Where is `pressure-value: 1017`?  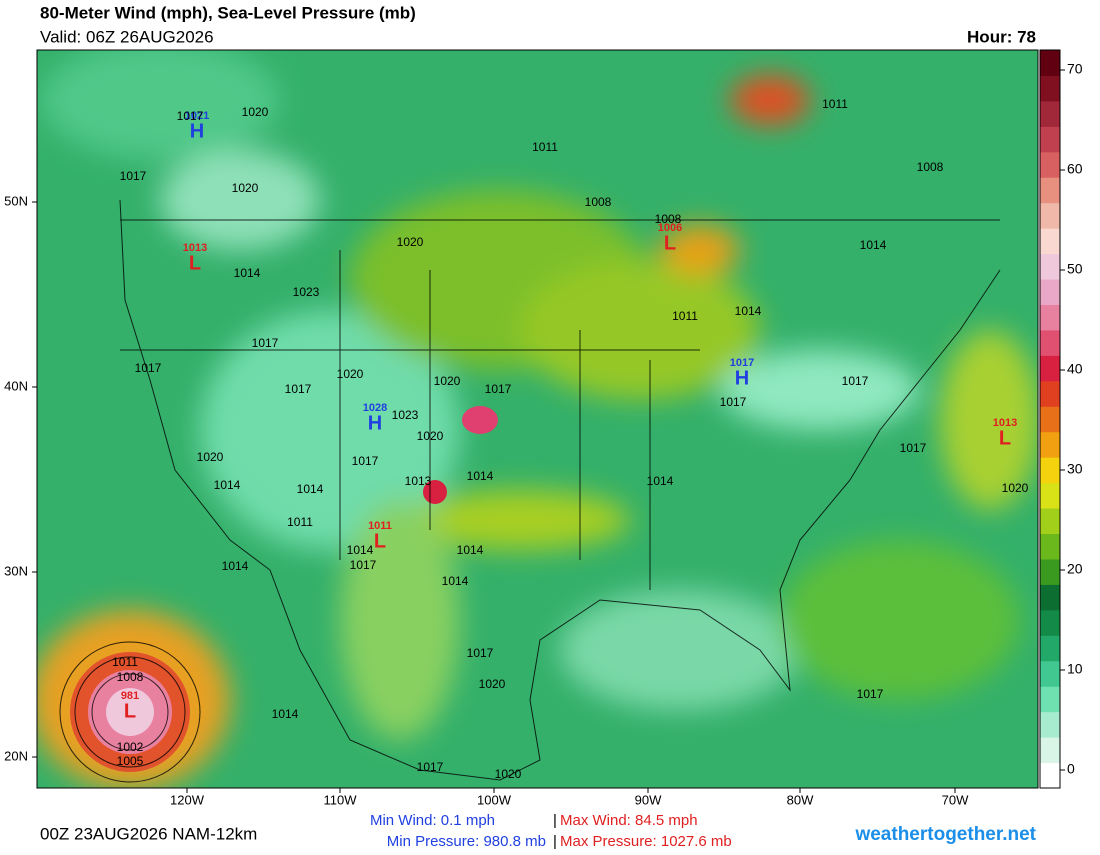 pressure-value: 1017 is located at coordinates (742, 363).